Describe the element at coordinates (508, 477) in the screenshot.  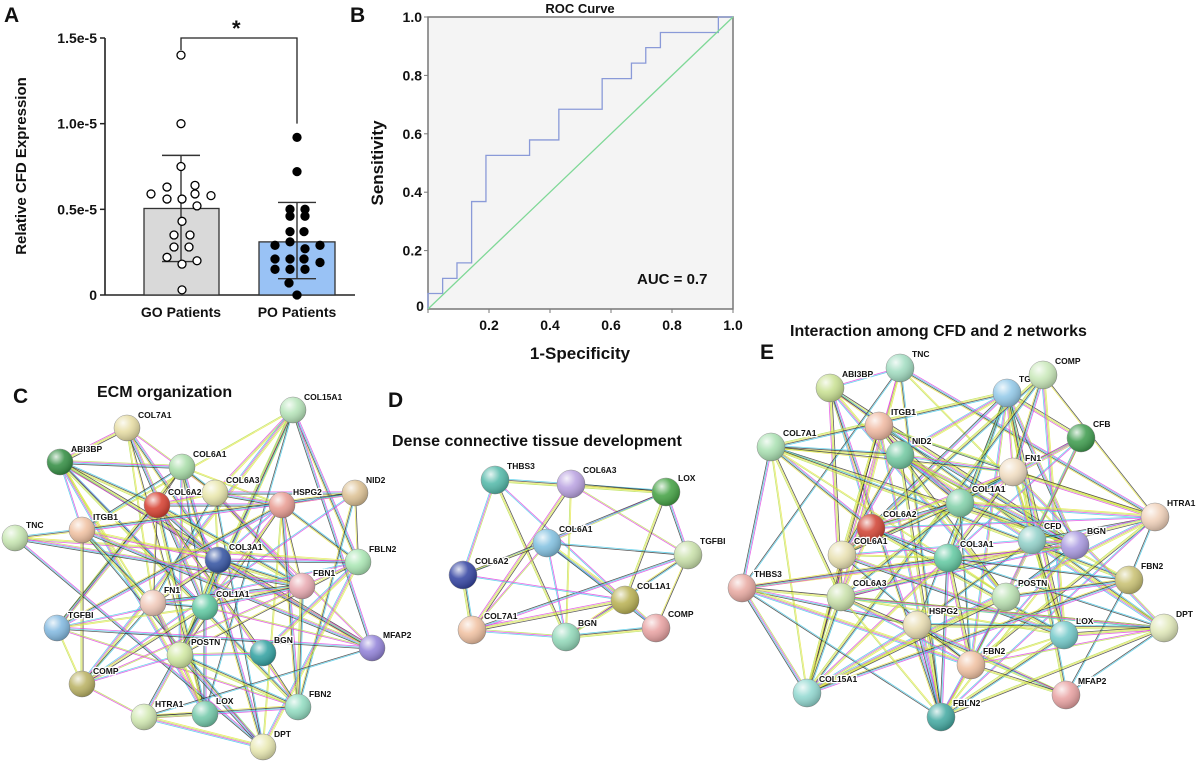
I see `network-node: THBS3` at that location.